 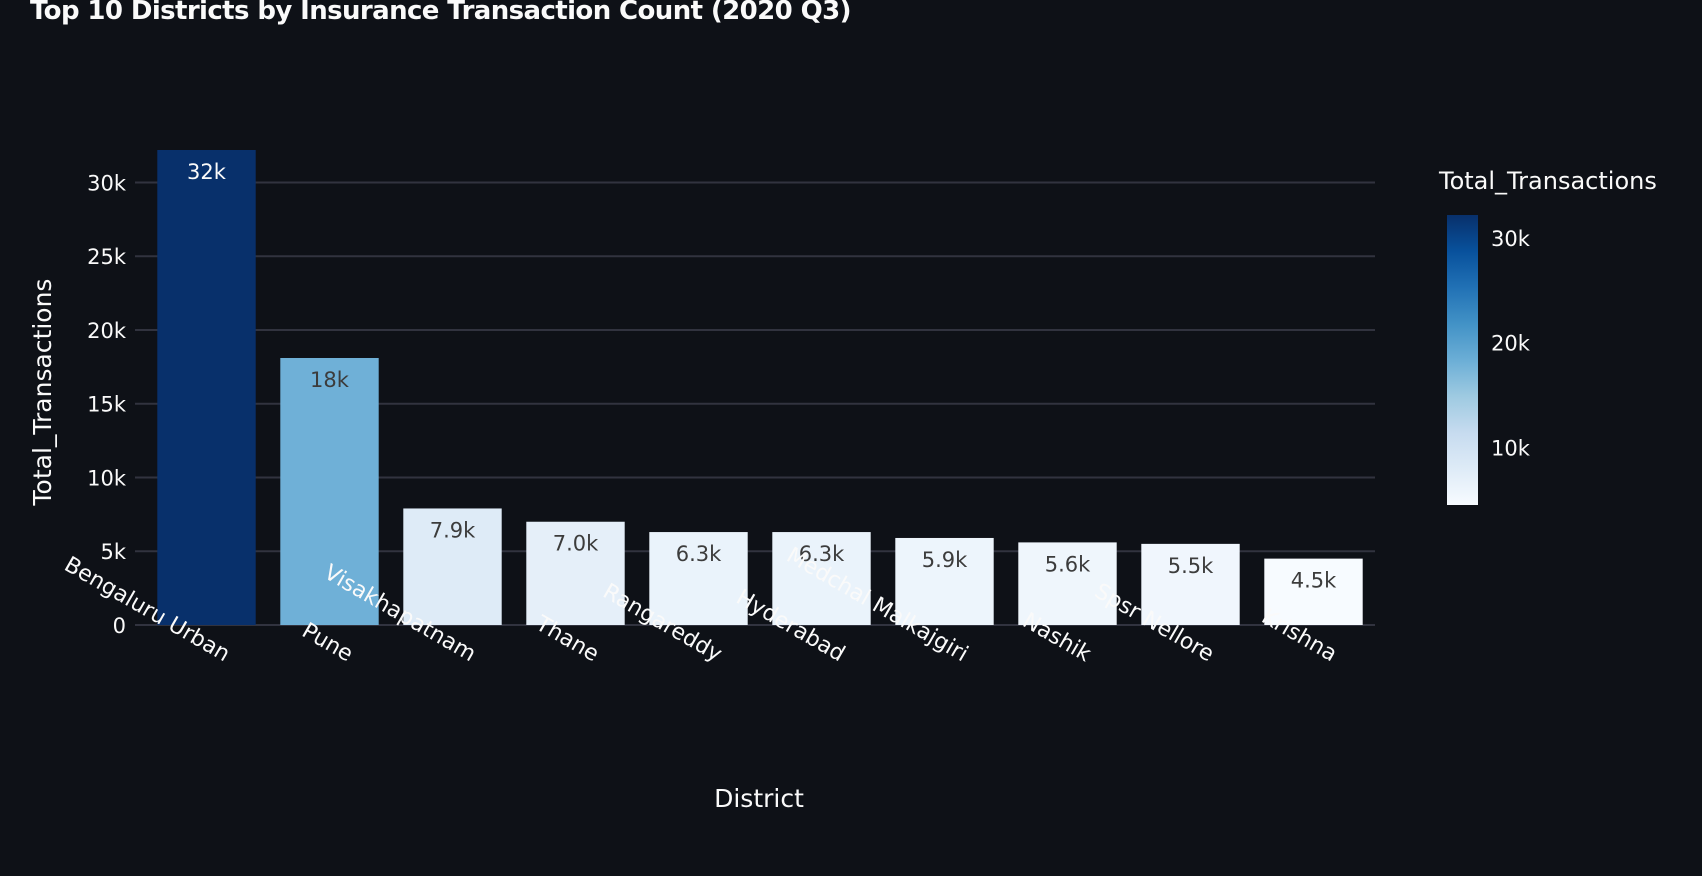 I want to click on y-tick-label: 25k, so click(x=107, y=257).